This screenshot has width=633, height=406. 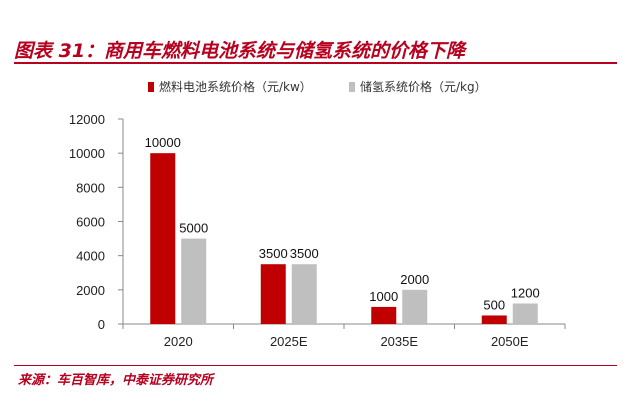 I want to click on source-text: 车百智库，中泰证券研究所, so click(x=135, y=380).